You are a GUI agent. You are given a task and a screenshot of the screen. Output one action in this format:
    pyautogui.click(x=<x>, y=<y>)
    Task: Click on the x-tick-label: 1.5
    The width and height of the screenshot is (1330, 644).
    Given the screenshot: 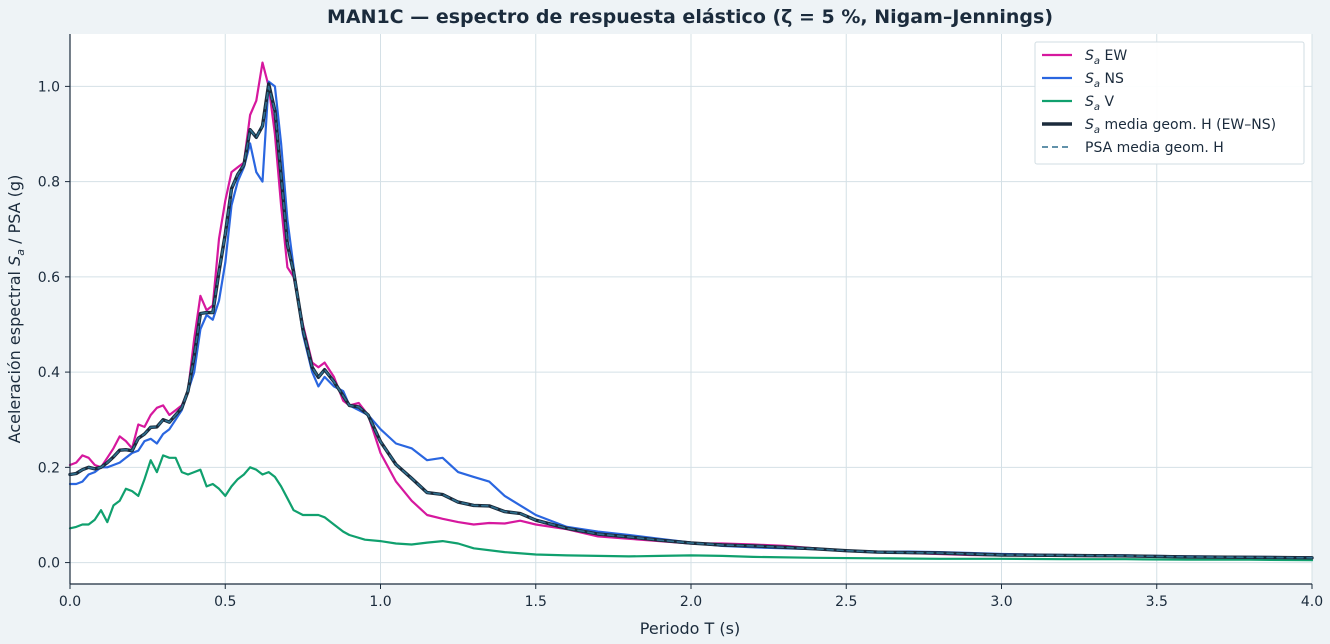 What is the action you would take?
    pyautogui.click(x=536, y=602)
    